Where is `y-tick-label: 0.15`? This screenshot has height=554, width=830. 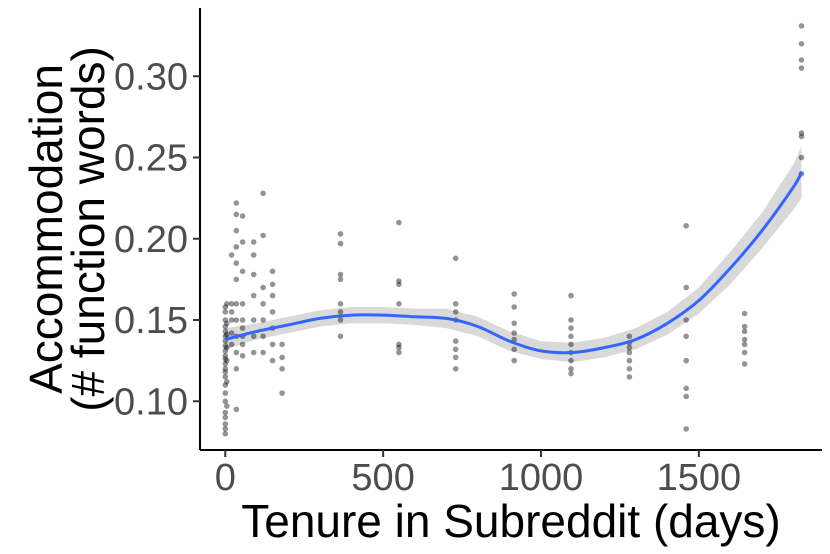 y-tick-label: 0.15 is located at coordinates (151, 321).